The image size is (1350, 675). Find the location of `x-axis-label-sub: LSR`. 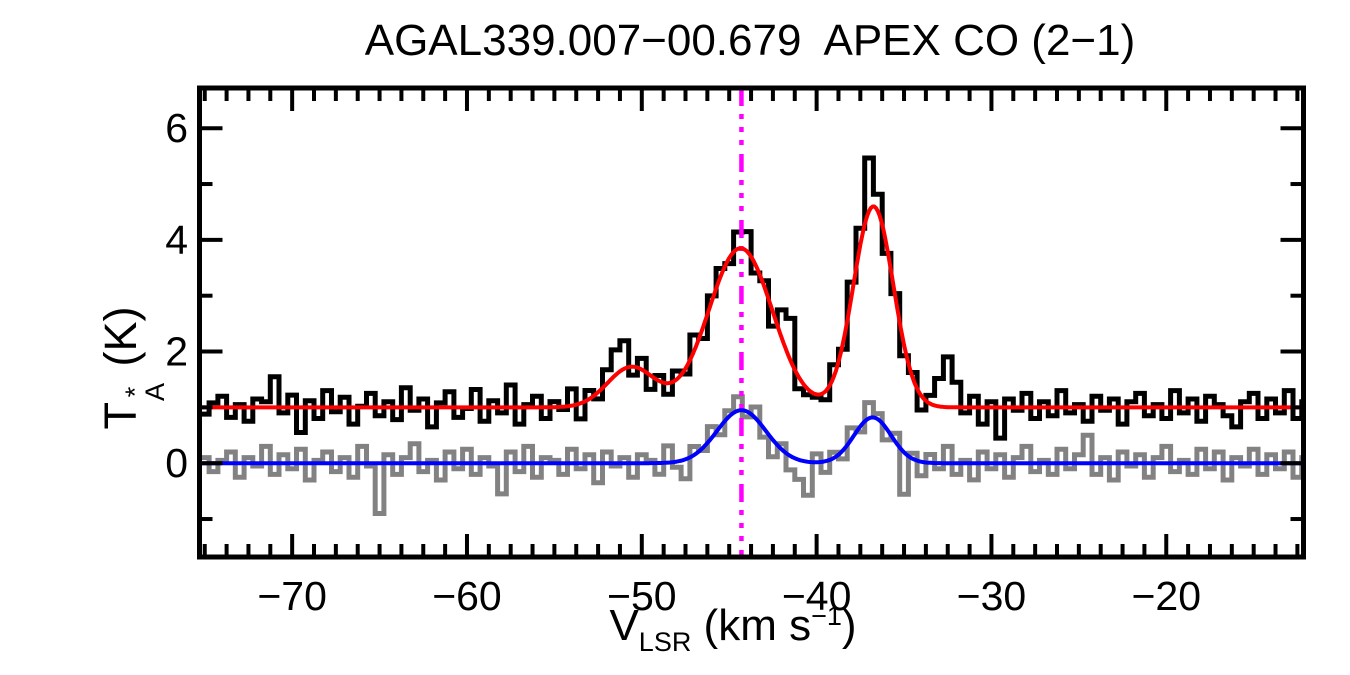

x-axis-label-sub: LSR is located at coordinates (665, 642).